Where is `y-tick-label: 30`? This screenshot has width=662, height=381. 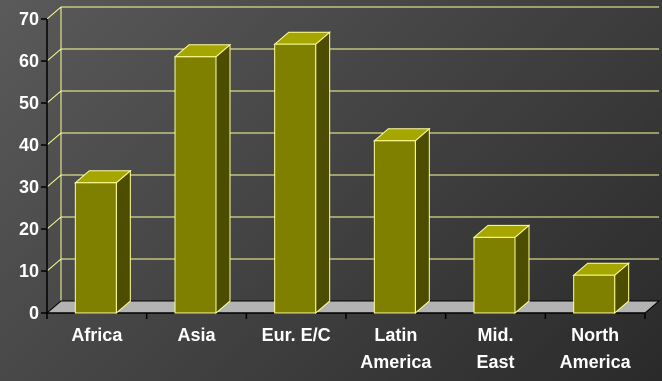 y-tick-label: 30 is located at coordinates (29, 187).